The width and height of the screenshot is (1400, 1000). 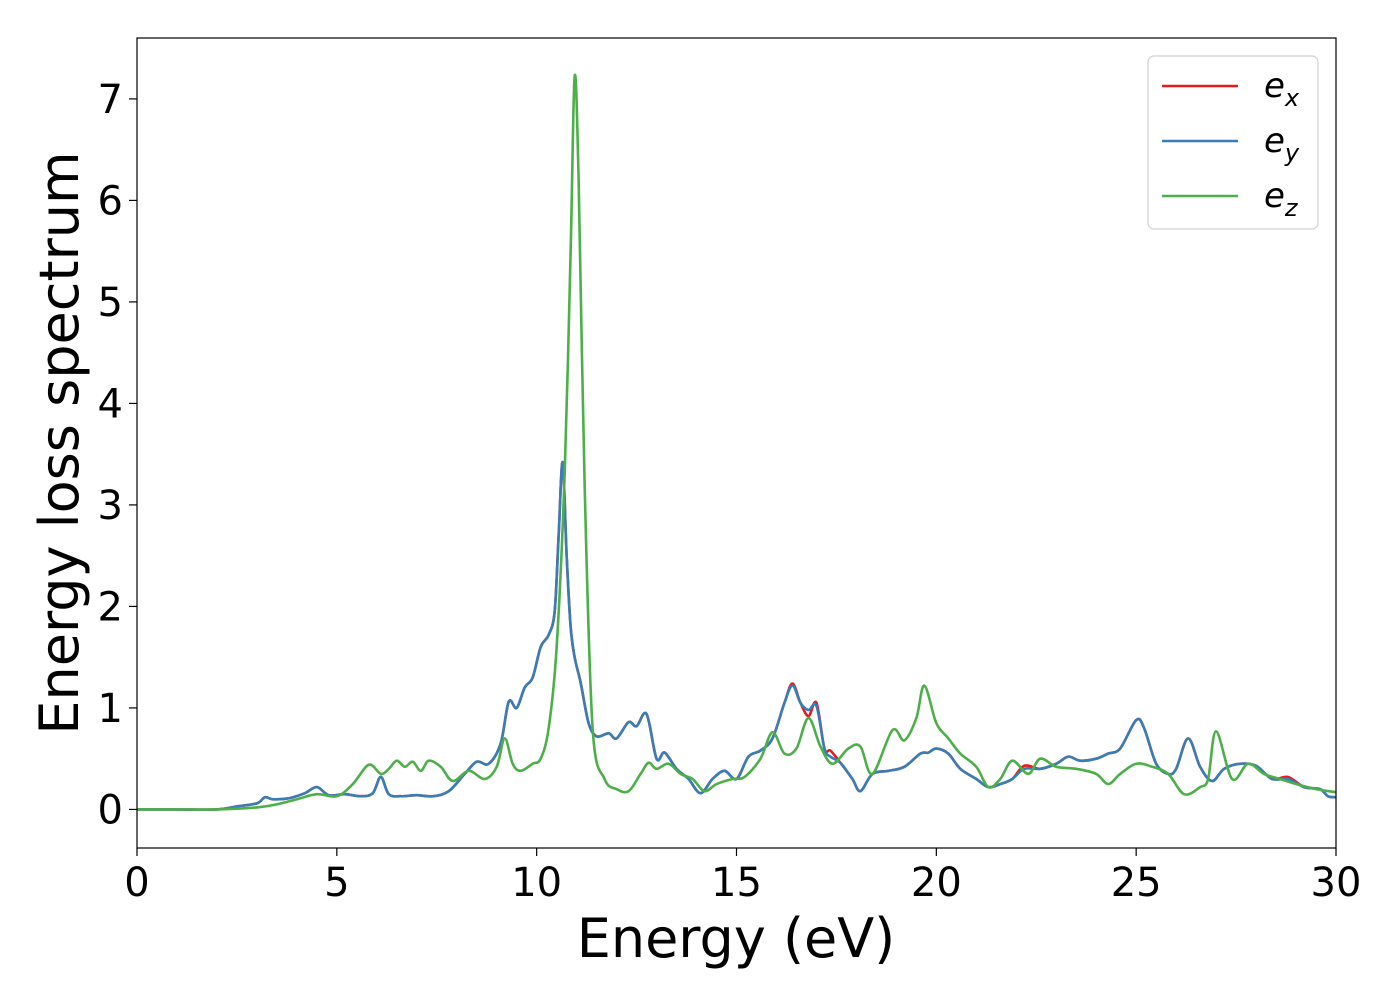 What do you see at coordinates (110, 607) in the screenshot?
I see `y-tick-label: 2` at bounding box center [110, 607].